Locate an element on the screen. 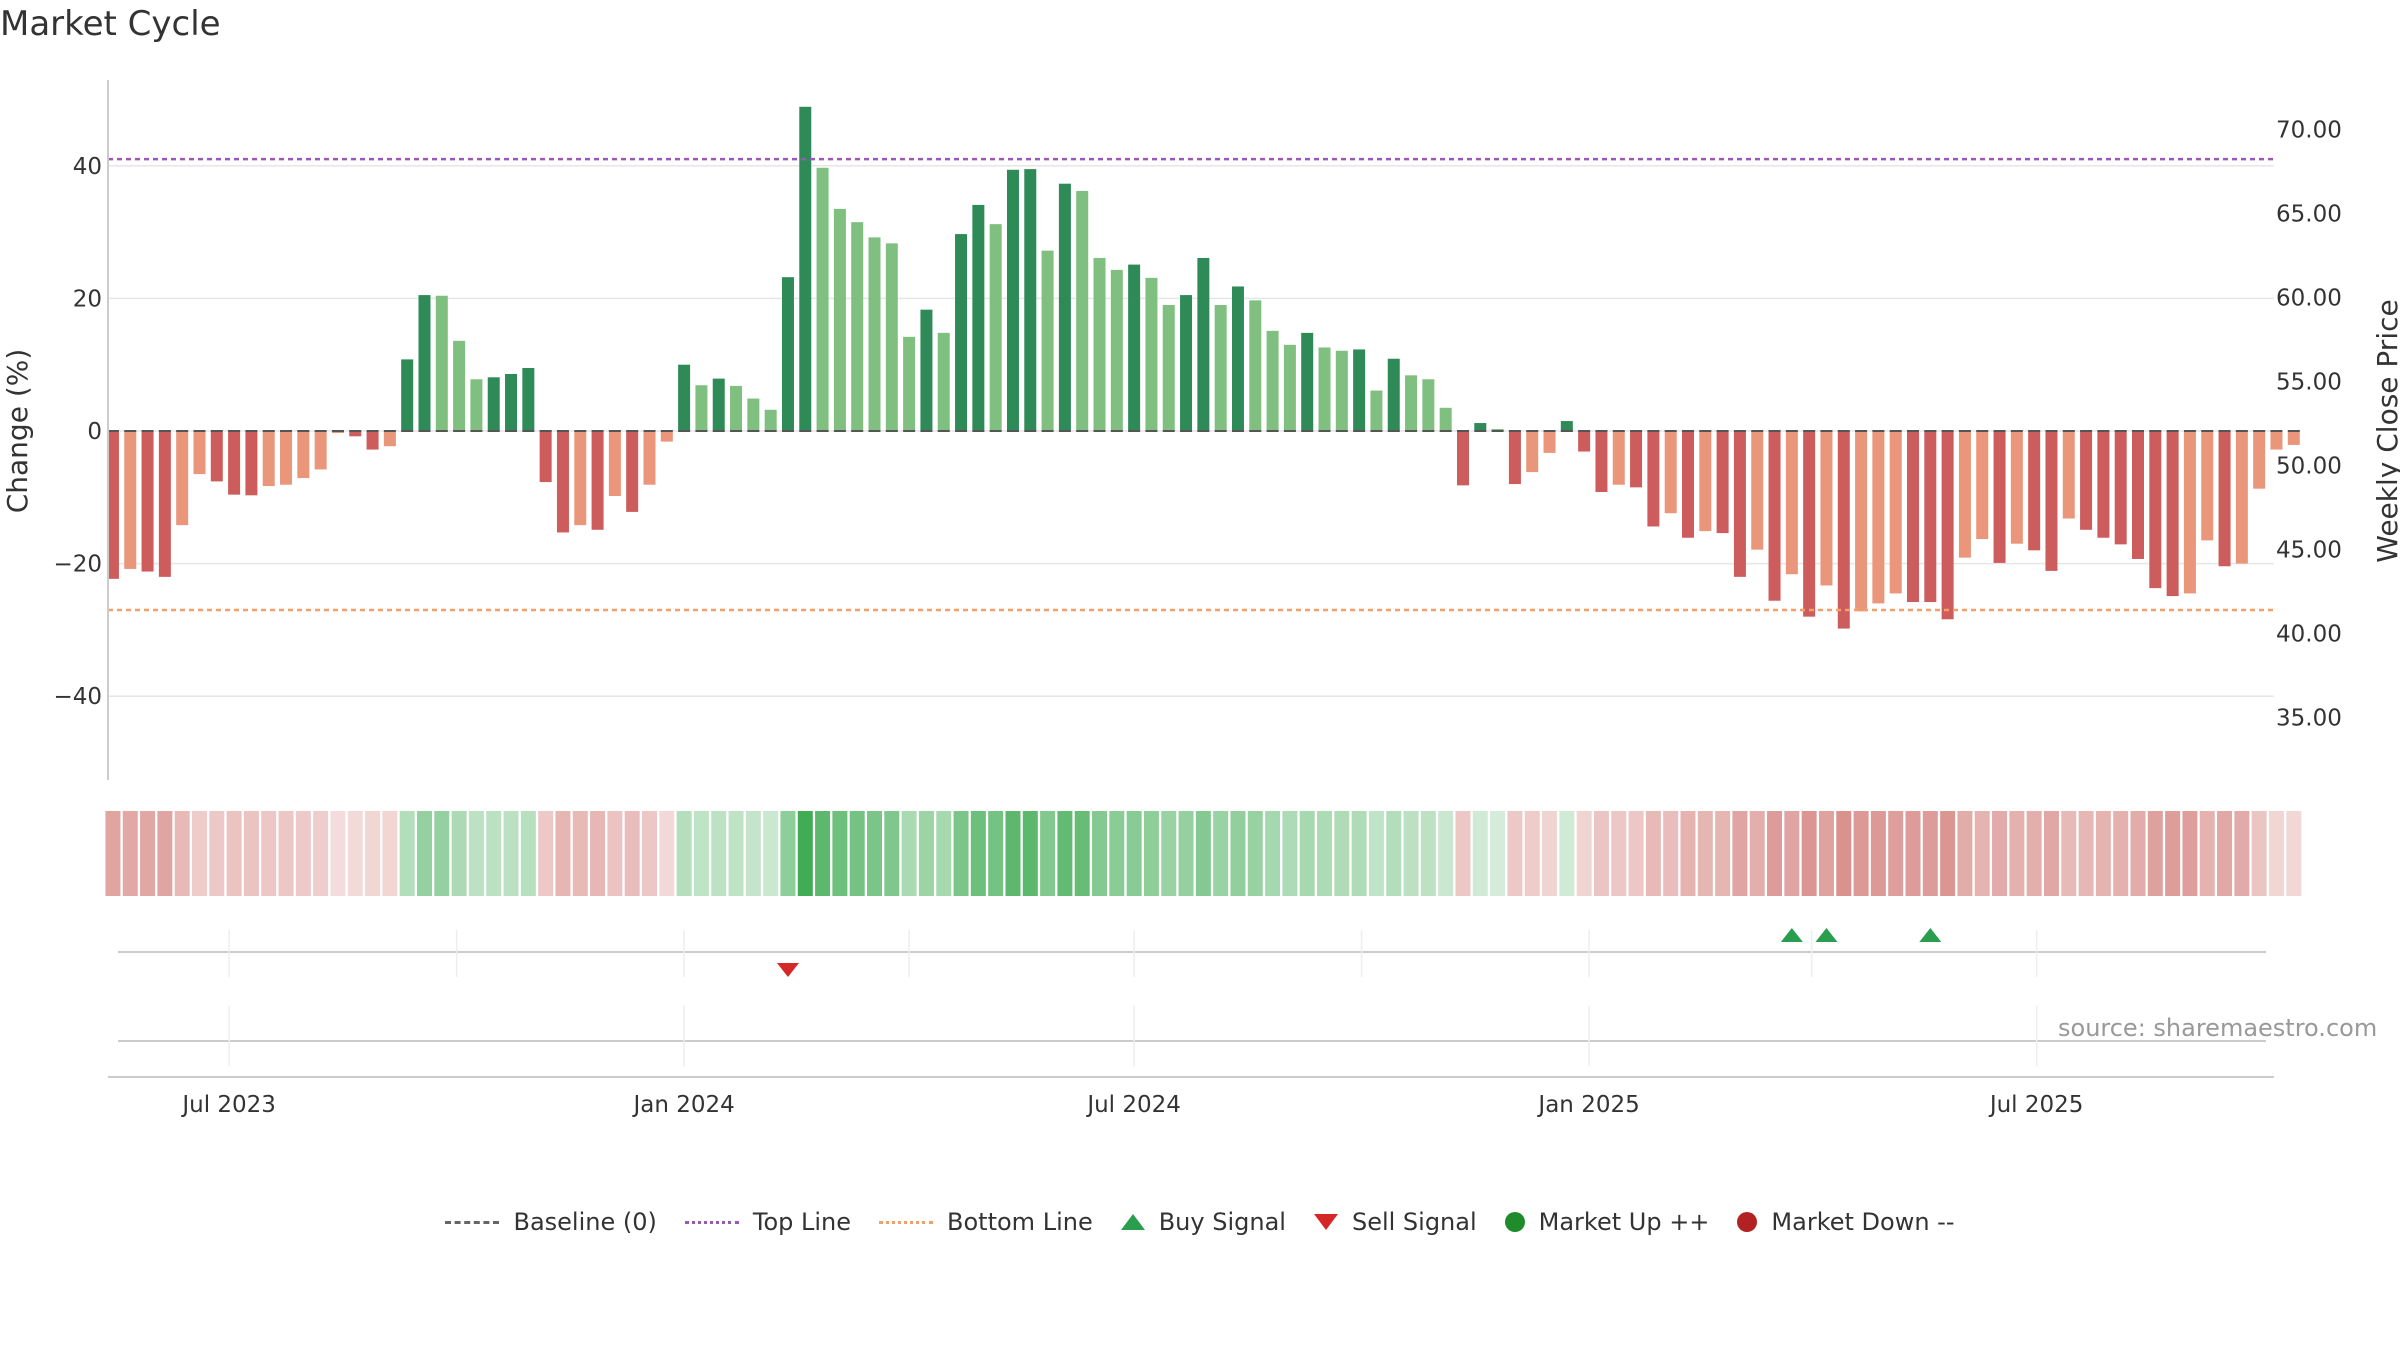  legend-label: Market Up ++ is located at coordinates (1624, 1222).